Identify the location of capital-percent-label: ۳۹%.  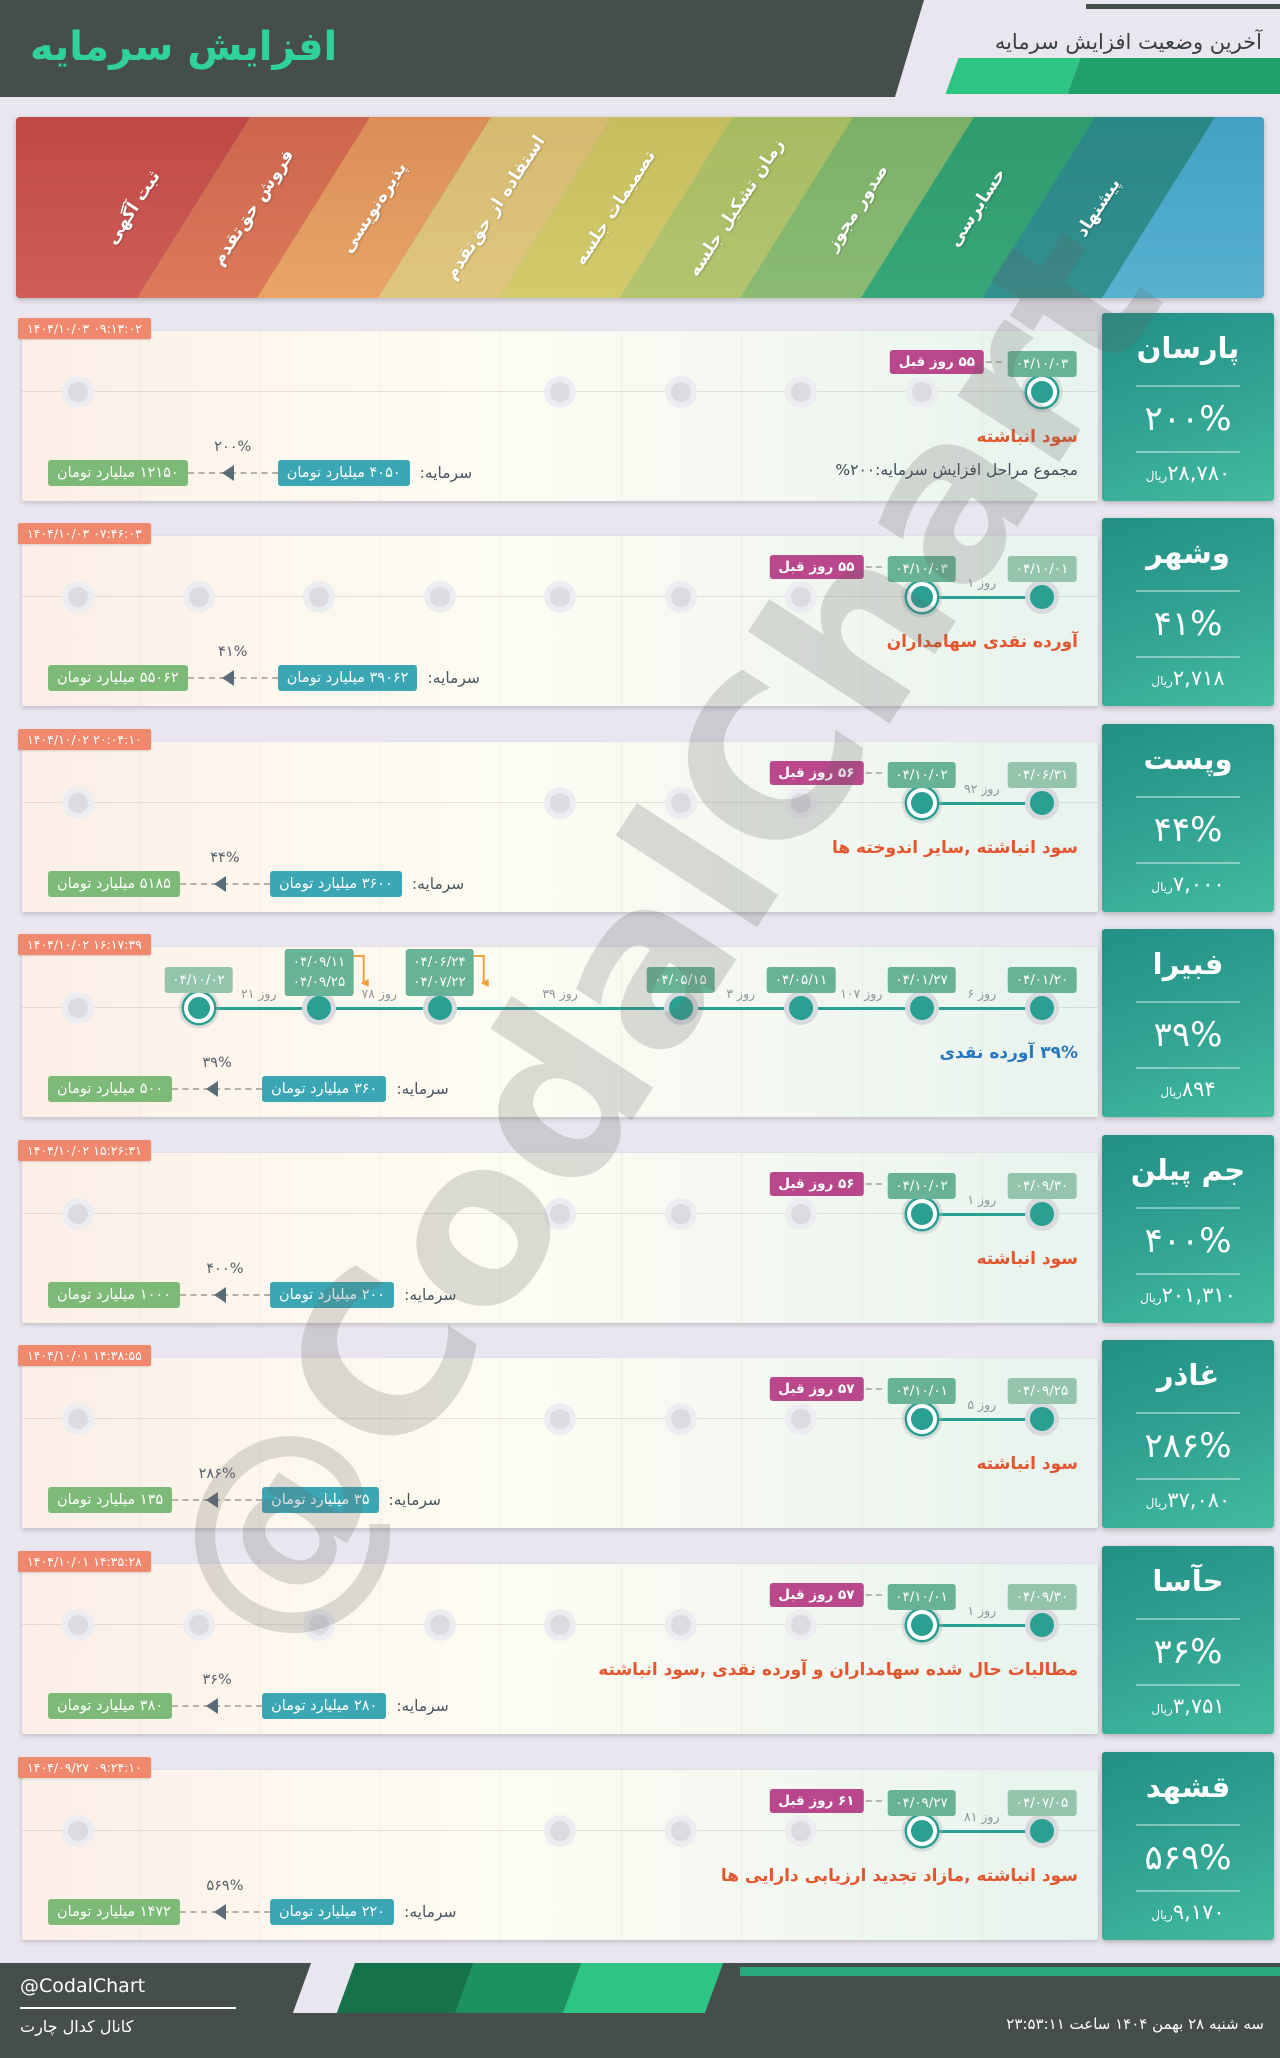
(217, 1063).